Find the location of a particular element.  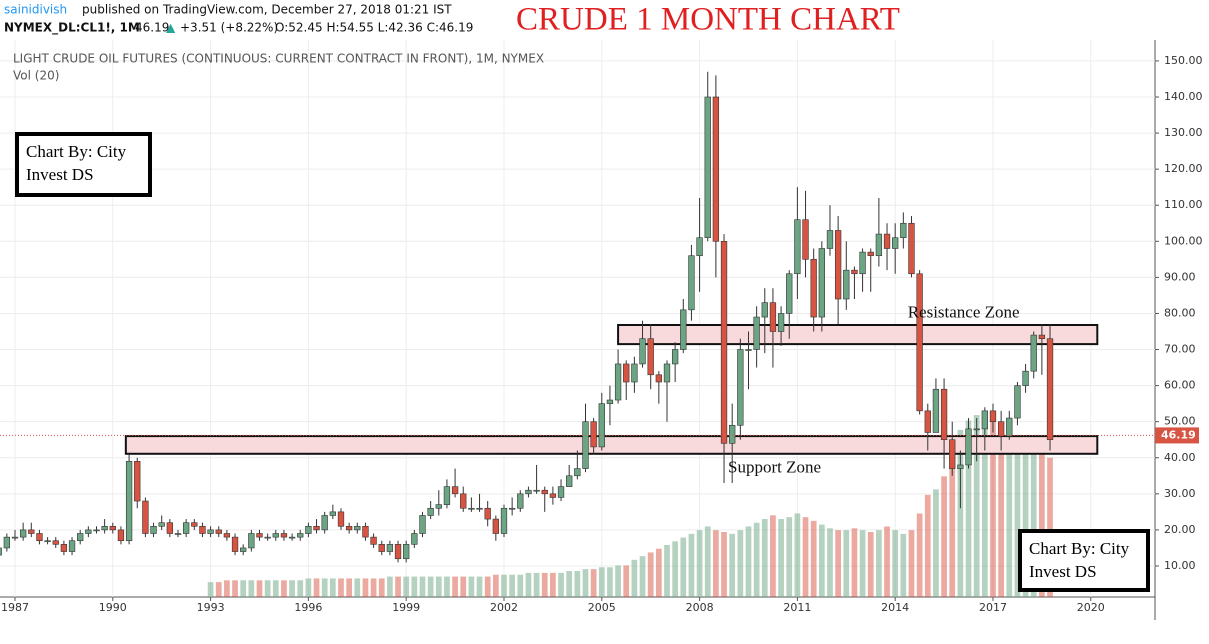

y-tick-label: 120.00 is located at coordinates (1183, 168).